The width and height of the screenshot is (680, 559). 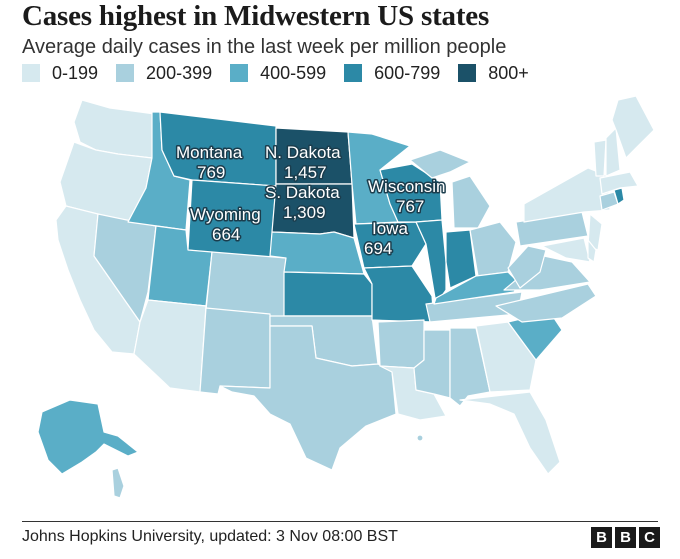 I want to click on legend-item: 800+, so click(x=493, y=73).